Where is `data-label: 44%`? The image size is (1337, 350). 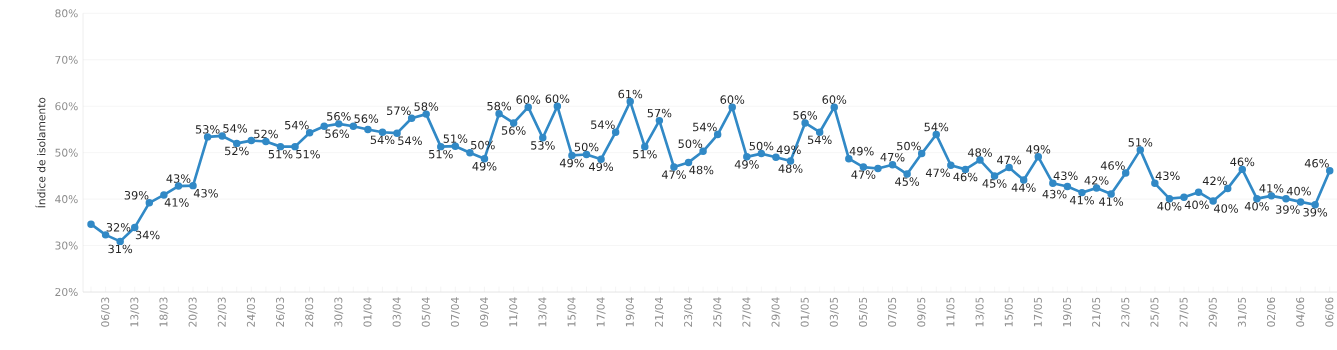
data-label: 44% is located at coordinates (1023, 187).